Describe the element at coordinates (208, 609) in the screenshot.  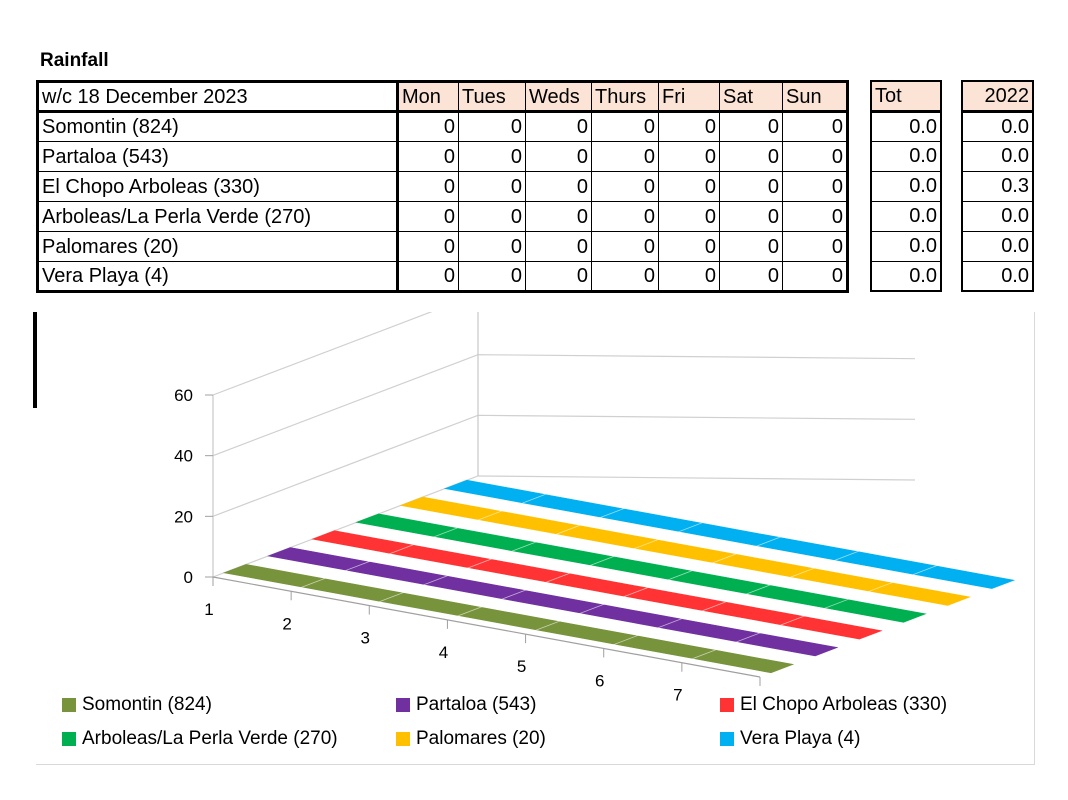
I see `x-tick-label: 1` at that location.